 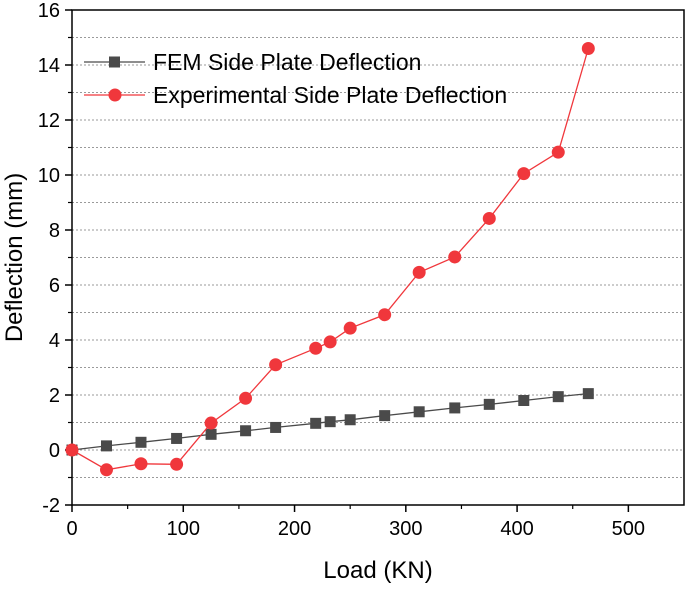 I want to click on y-axis-label: Deflection (mm), so click(x=14, y=257).